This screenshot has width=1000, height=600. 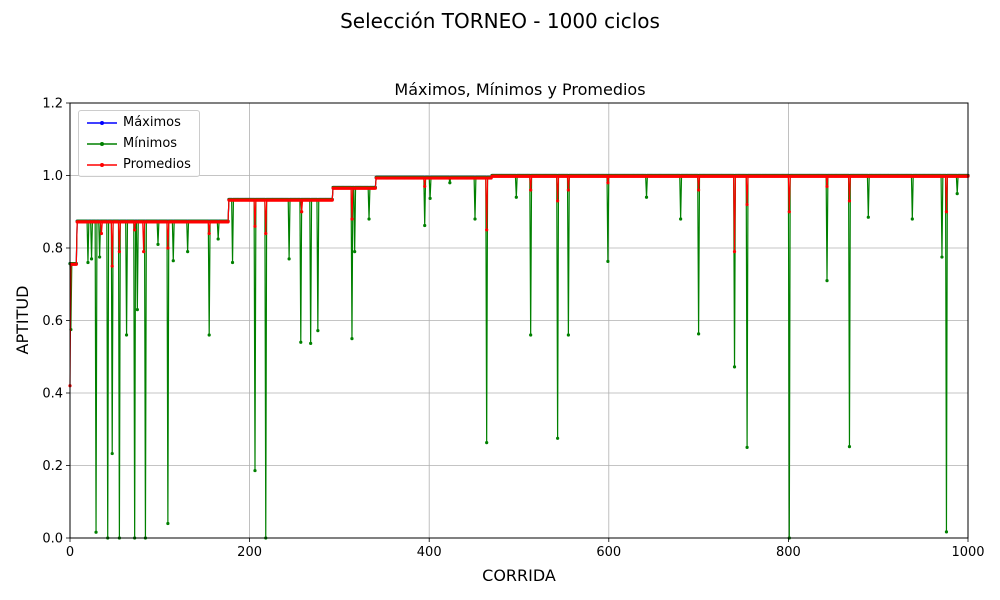 I want to click on legend-swatch-maximos, so click(x=102, y=123).